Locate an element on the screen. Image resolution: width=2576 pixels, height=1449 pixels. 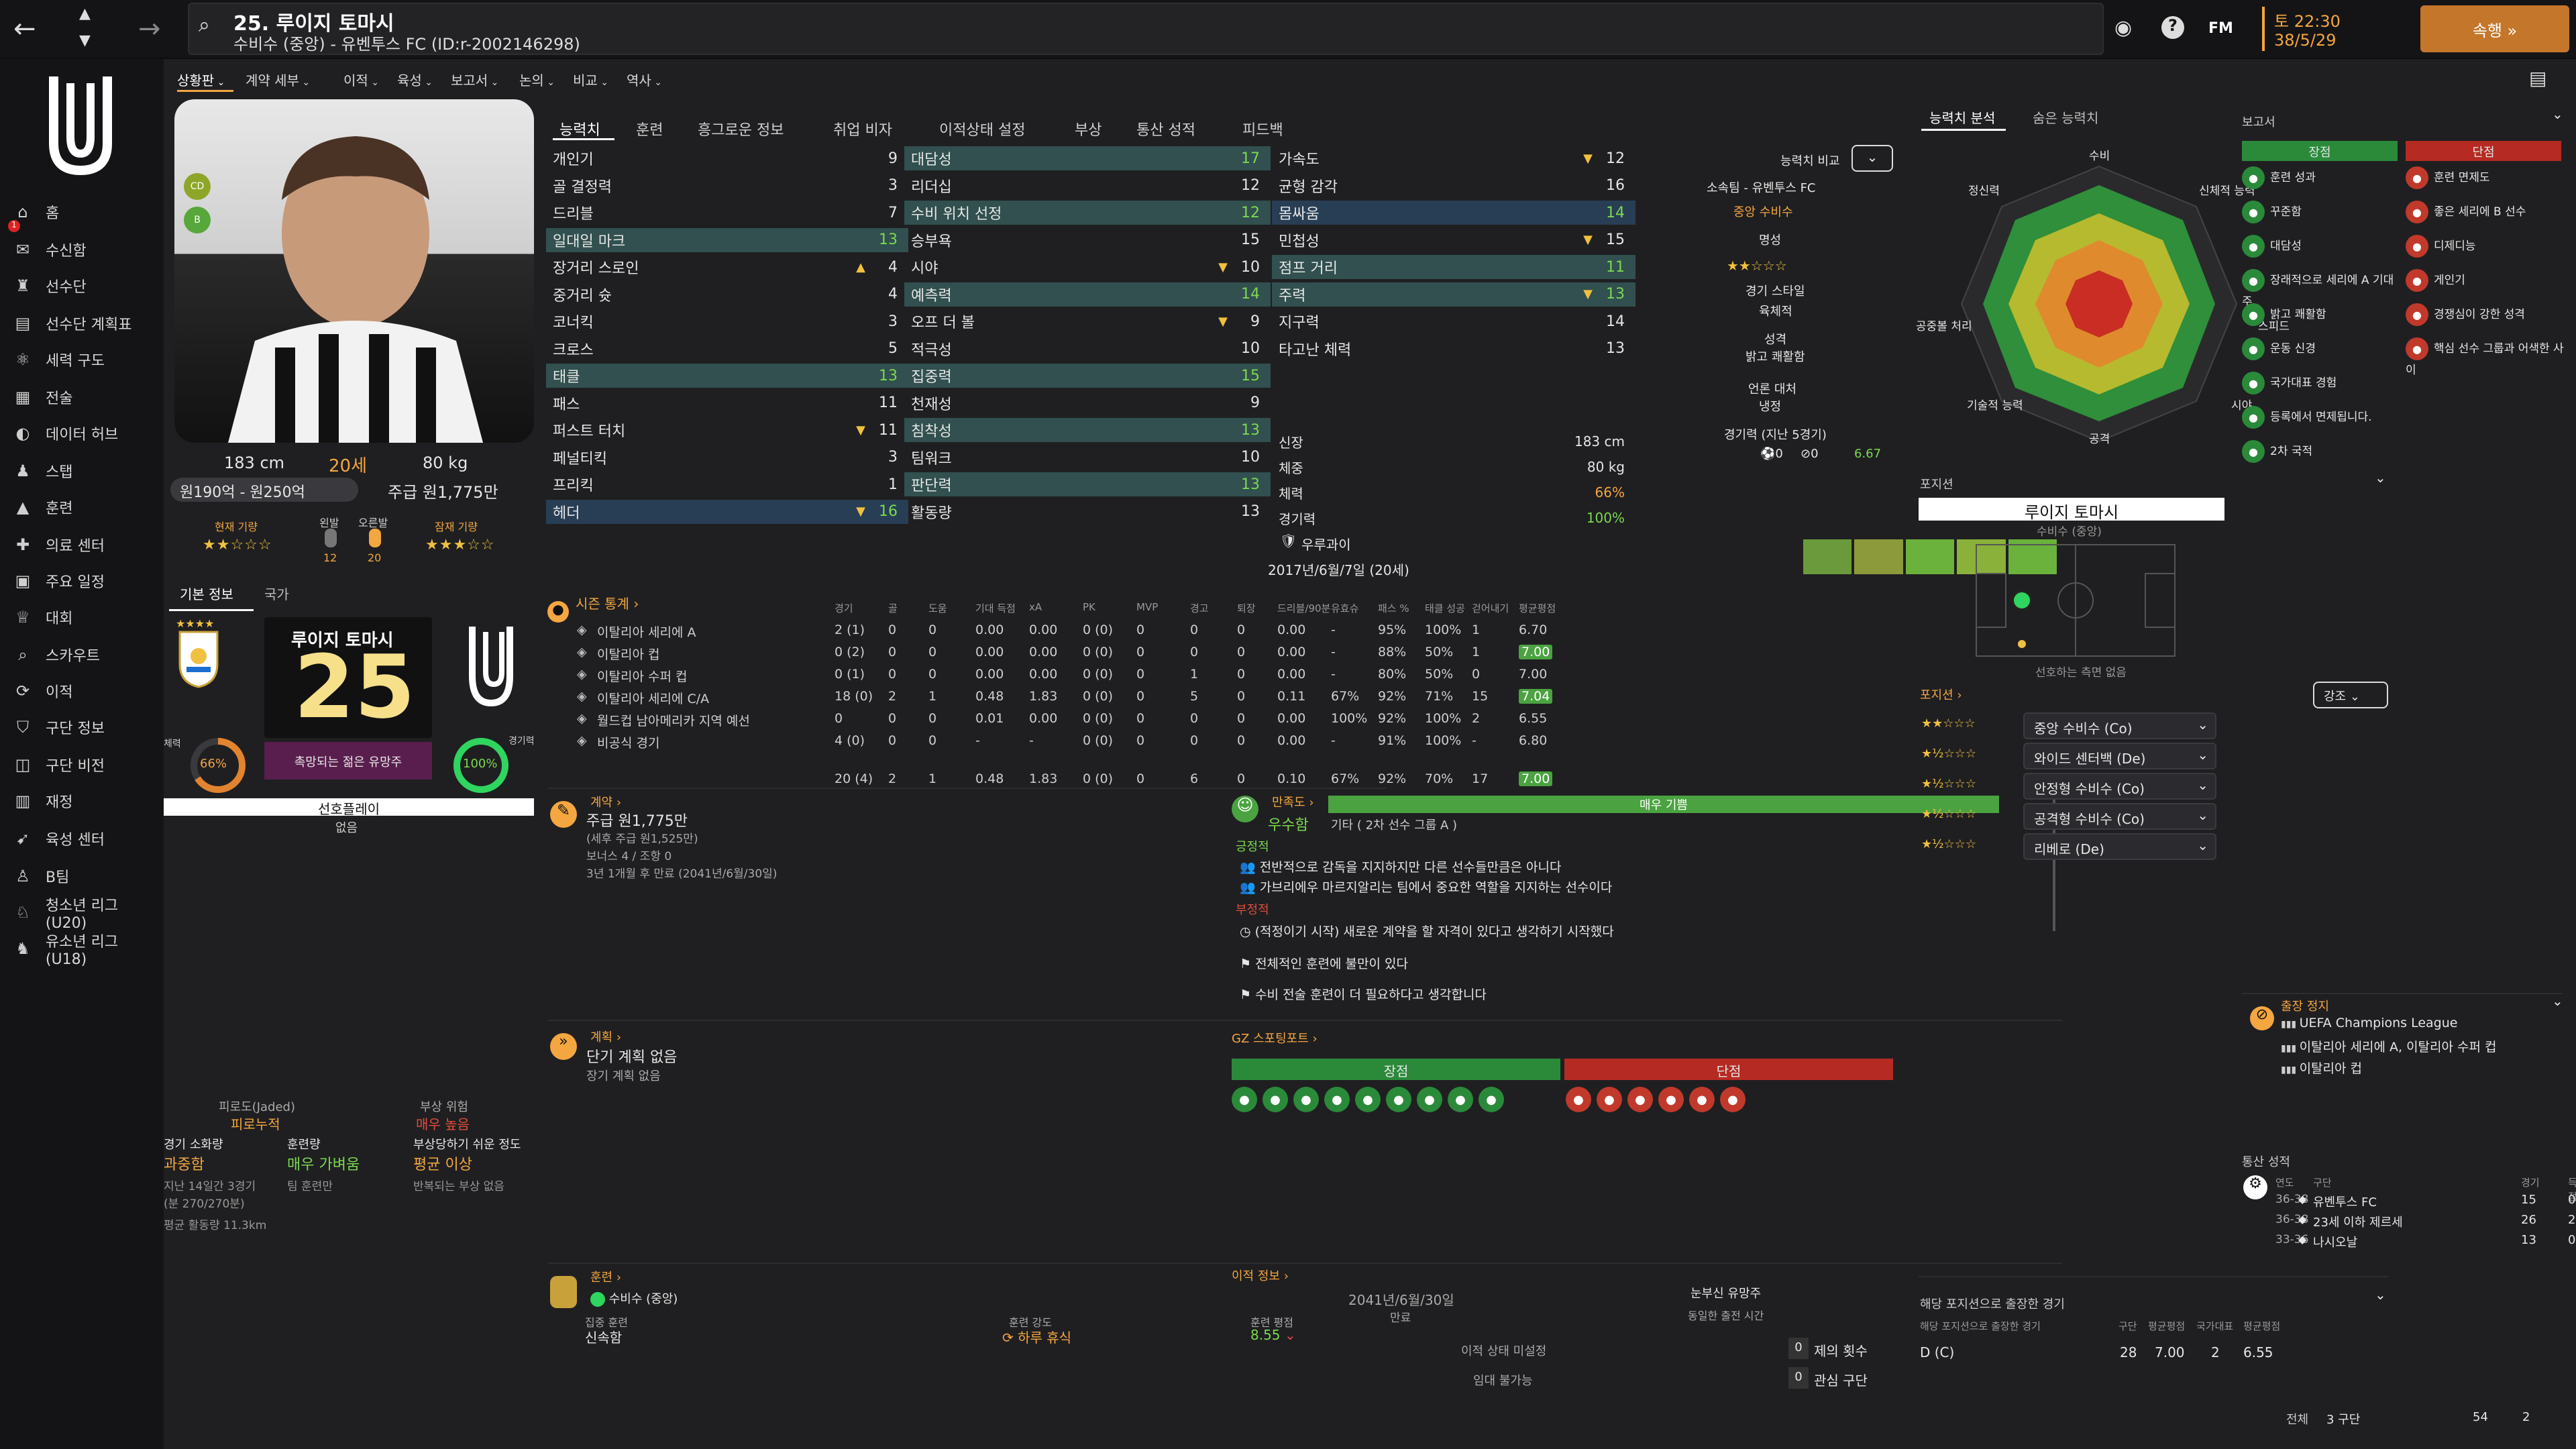
attribute-row: 적극성 10 is located at coordinates (1087, 349).